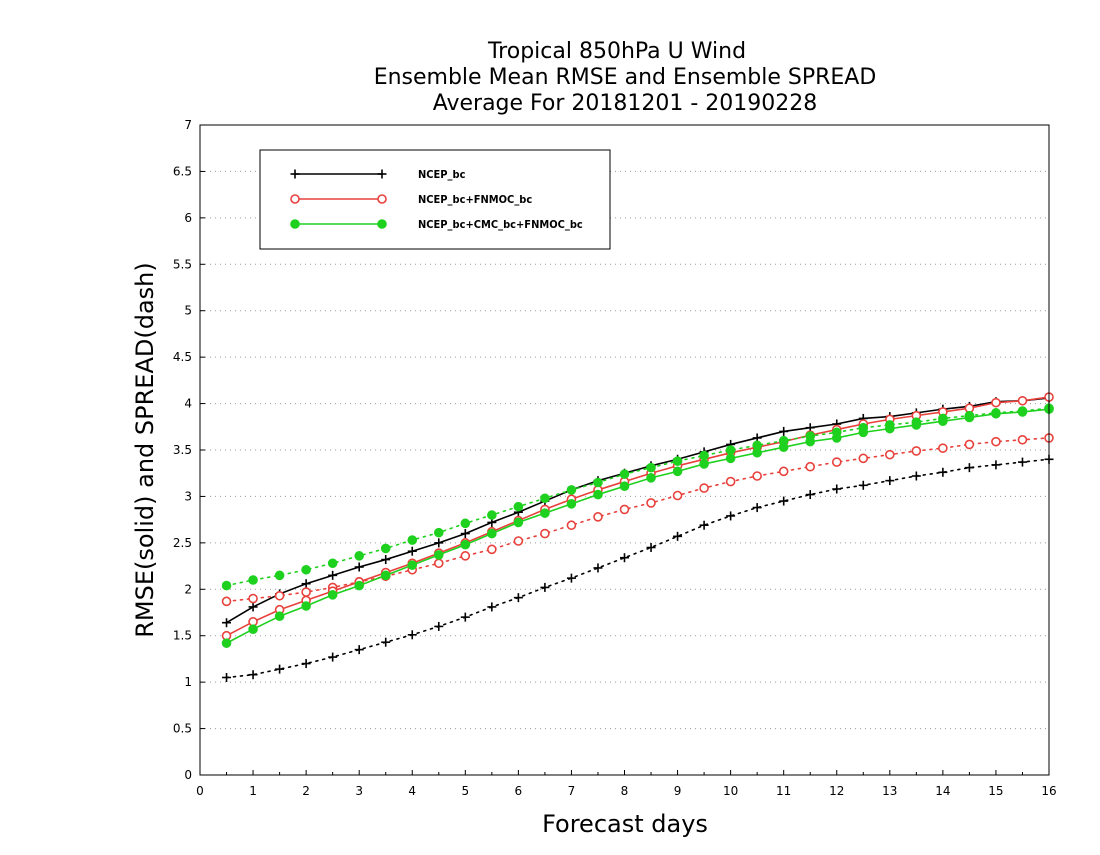 The height and width of the screenshot is (855, 1100). Describe the element at coordinates (145, 450) in the screenshot. I see `y-axis-label: RMSE(solid) and SPREAD(dash)` at that location.